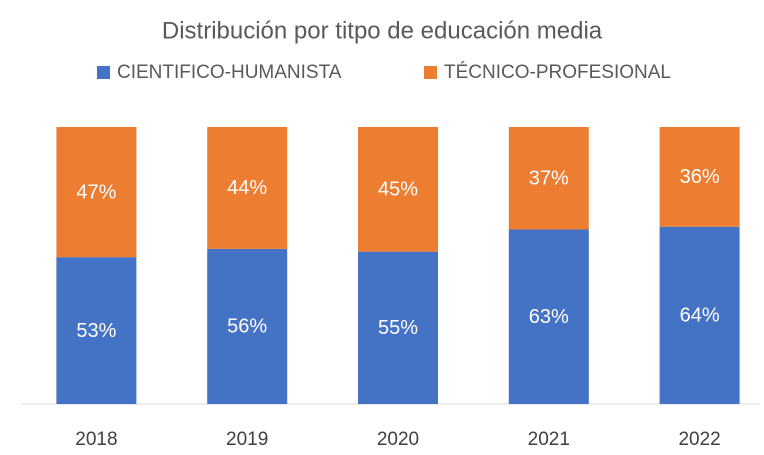 This screenshot has height=455, width=764. Describe the element at coordinates (229, 72) in the screenshot. I see `legend-label: CIENTIFICO-HUMANISTA` at that location.